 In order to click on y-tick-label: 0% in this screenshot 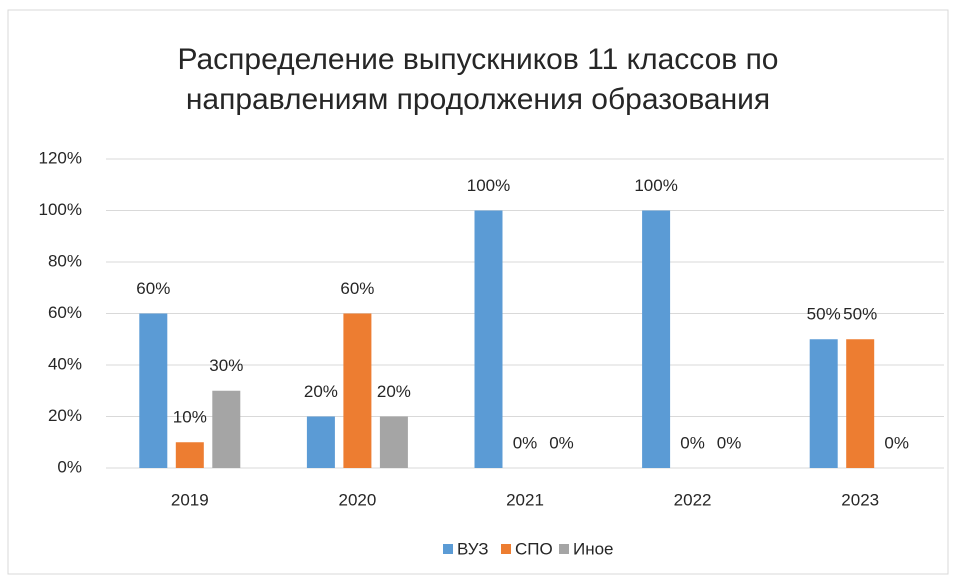, I will do `click(69, 466)`.